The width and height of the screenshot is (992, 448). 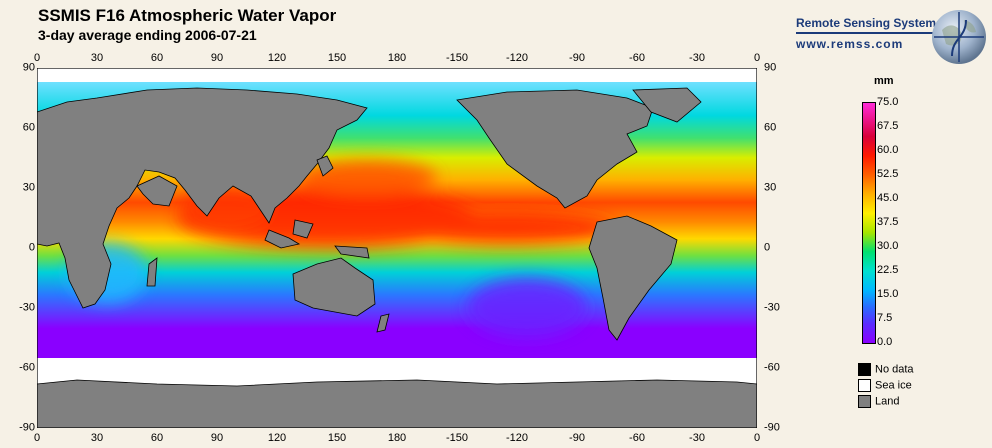 What do you see at coordinates (28, 187) in the screenshot?
I see `lat-tick-left: 30` at bounding box center [28, 187].